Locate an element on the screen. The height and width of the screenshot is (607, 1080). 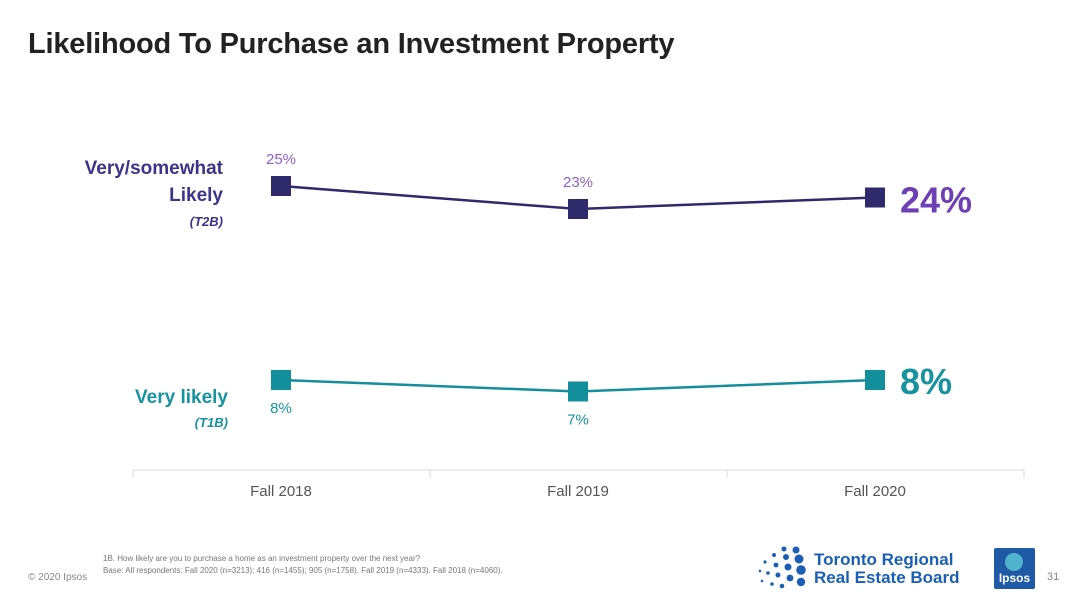
x-tick-label-0: Fall 2018 is located at coordinates (281, 491).